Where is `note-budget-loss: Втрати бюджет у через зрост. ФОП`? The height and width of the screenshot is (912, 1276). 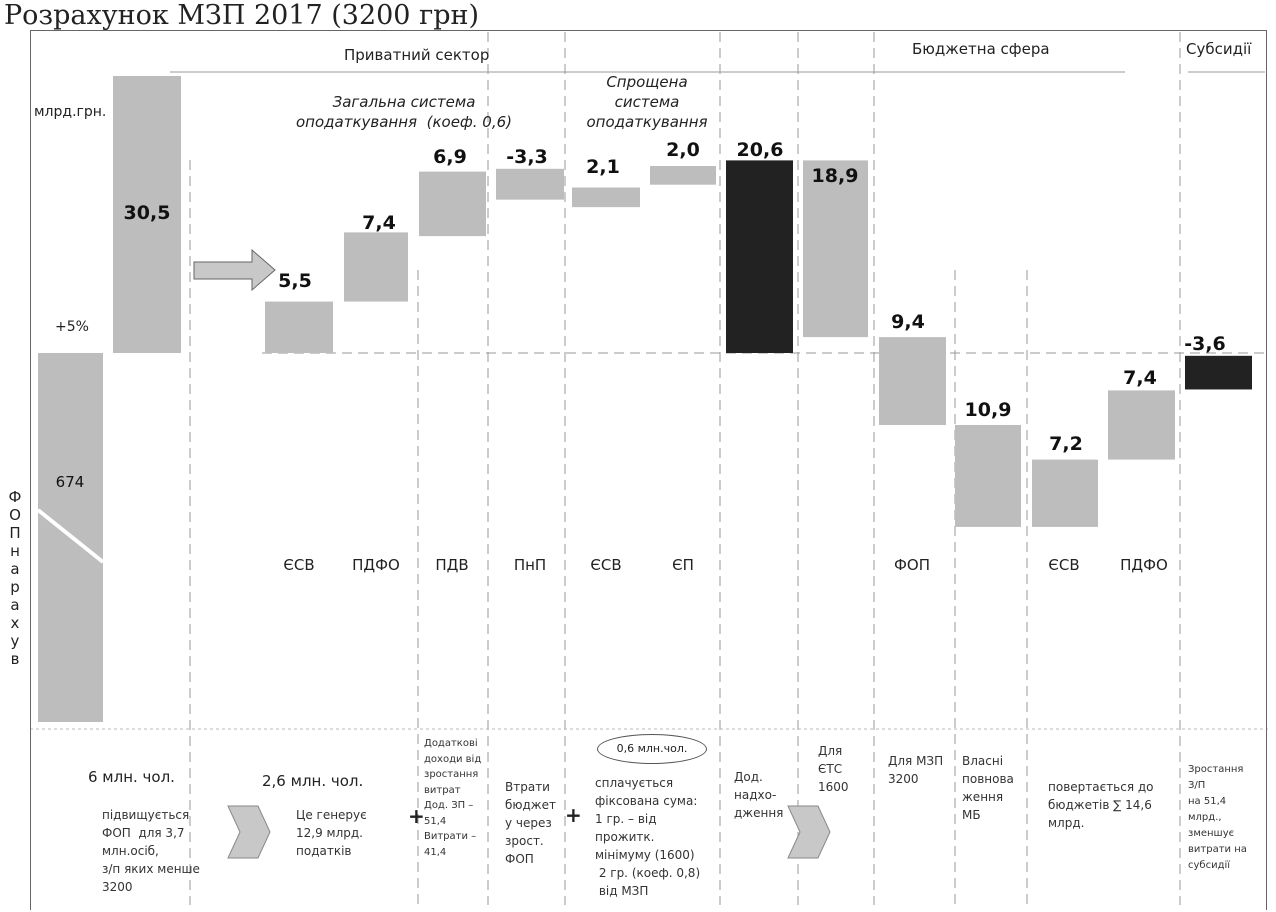
note-budget-loss: Втрати бюджет у через зрост. ФОП is located at coordinates (530, 823).